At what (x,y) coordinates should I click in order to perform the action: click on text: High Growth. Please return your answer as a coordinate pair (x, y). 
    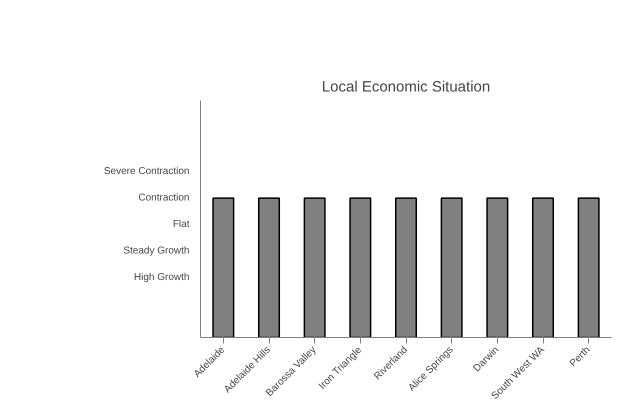
    Looking at the image, I should click on (162, 278).